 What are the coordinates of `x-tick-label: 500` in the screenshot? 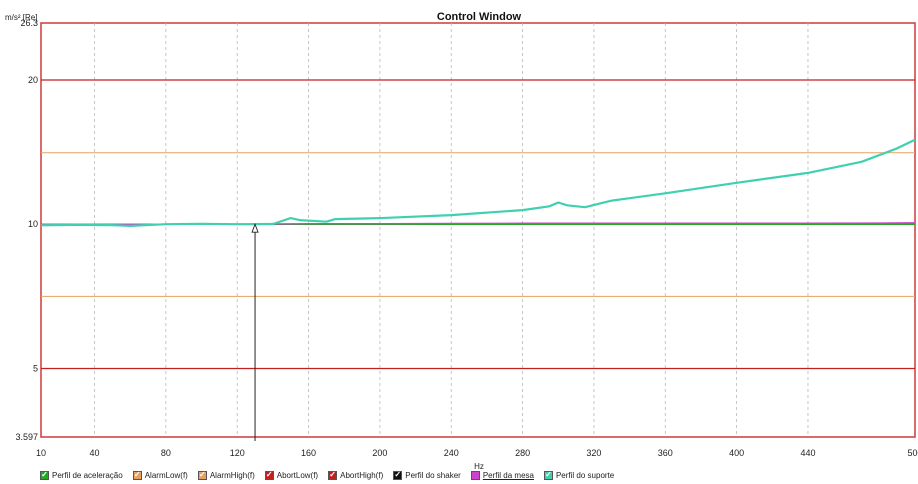 It's located at (912, 453).